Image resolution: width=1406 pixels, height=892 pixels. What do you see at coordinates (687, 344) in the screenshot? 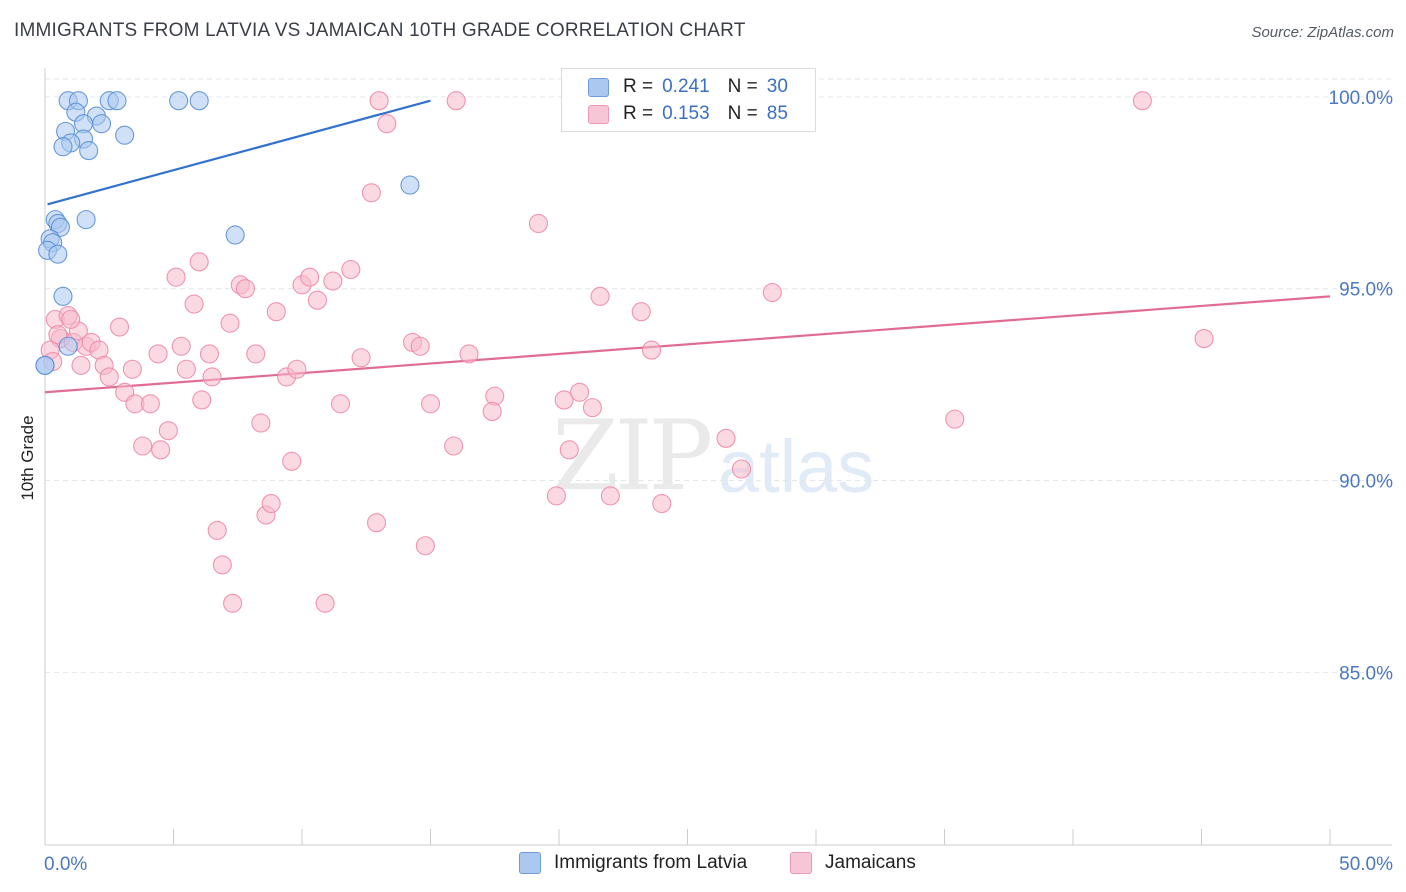
I see `trend-line-jamaicans` at bounding box center [687, 344].